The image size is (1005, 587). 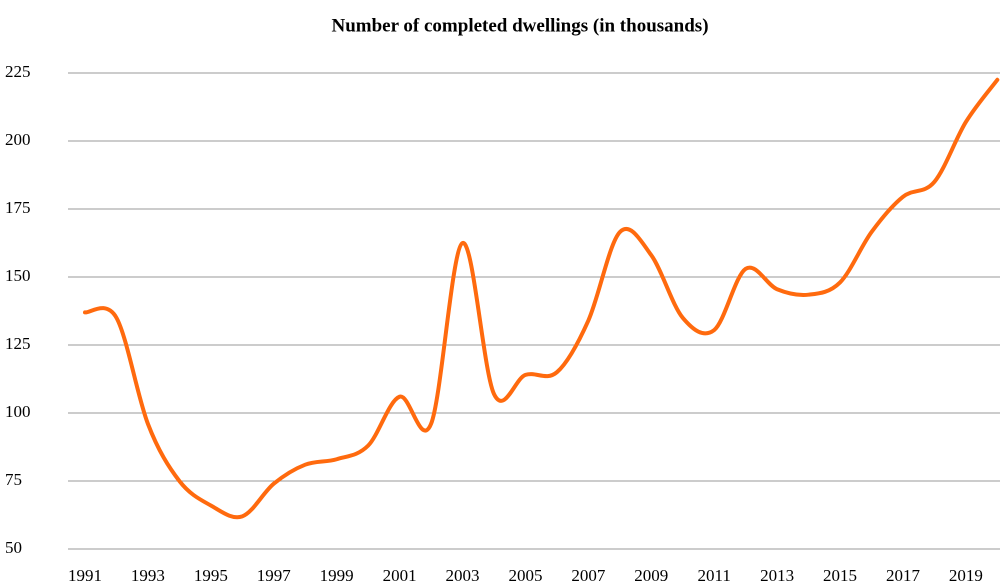 What do you see at coordinates (13, 479) in the screenshot?
I see `y-tick-label: 75` at bounding box center [13, 479].